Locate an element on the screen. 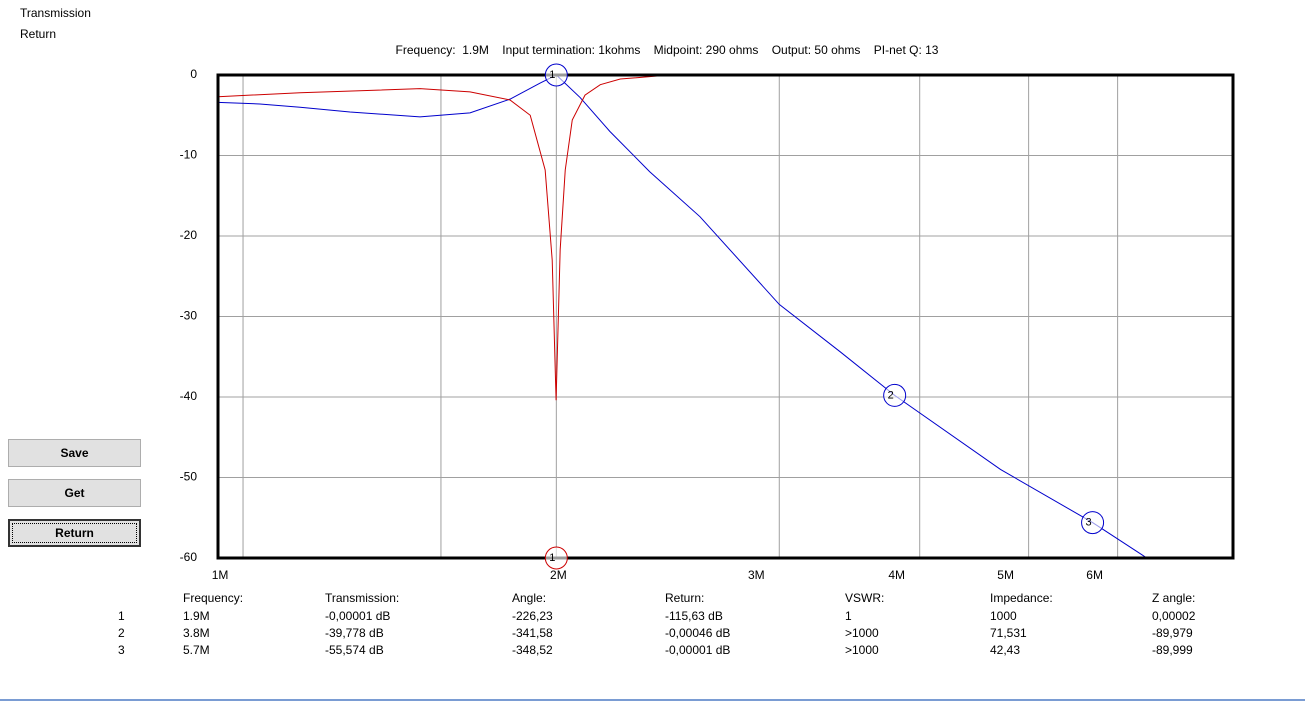 The width and height of the screenshot is (1305, 703). y-tick-label: -60 is located at coordinates (189, 557).